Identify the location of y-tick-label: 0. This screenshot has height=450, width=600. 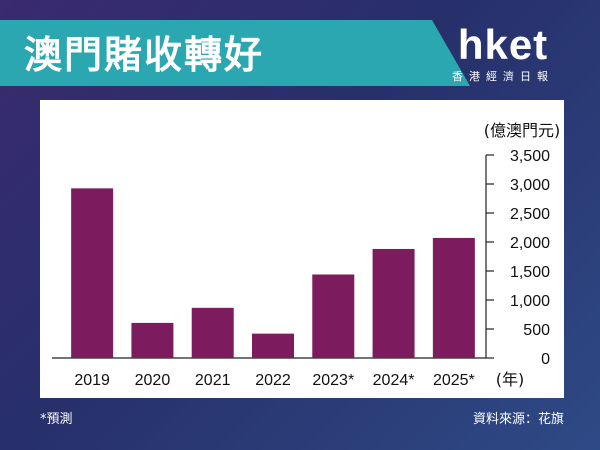
(545, 359).